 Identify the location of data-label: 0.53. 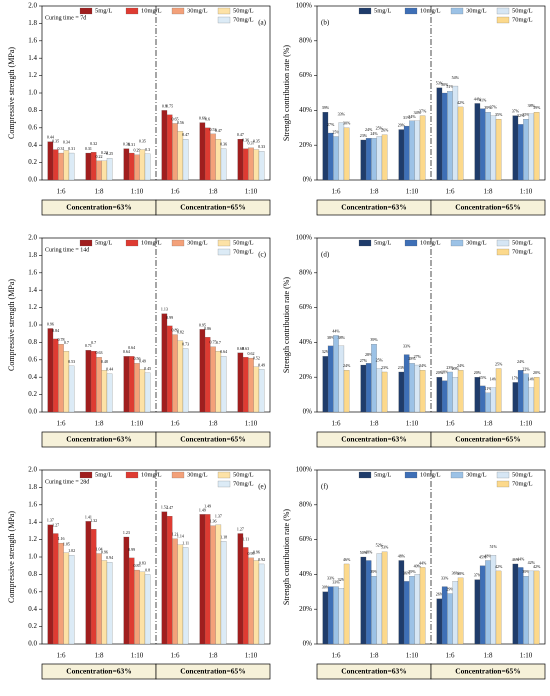
(71, 361).